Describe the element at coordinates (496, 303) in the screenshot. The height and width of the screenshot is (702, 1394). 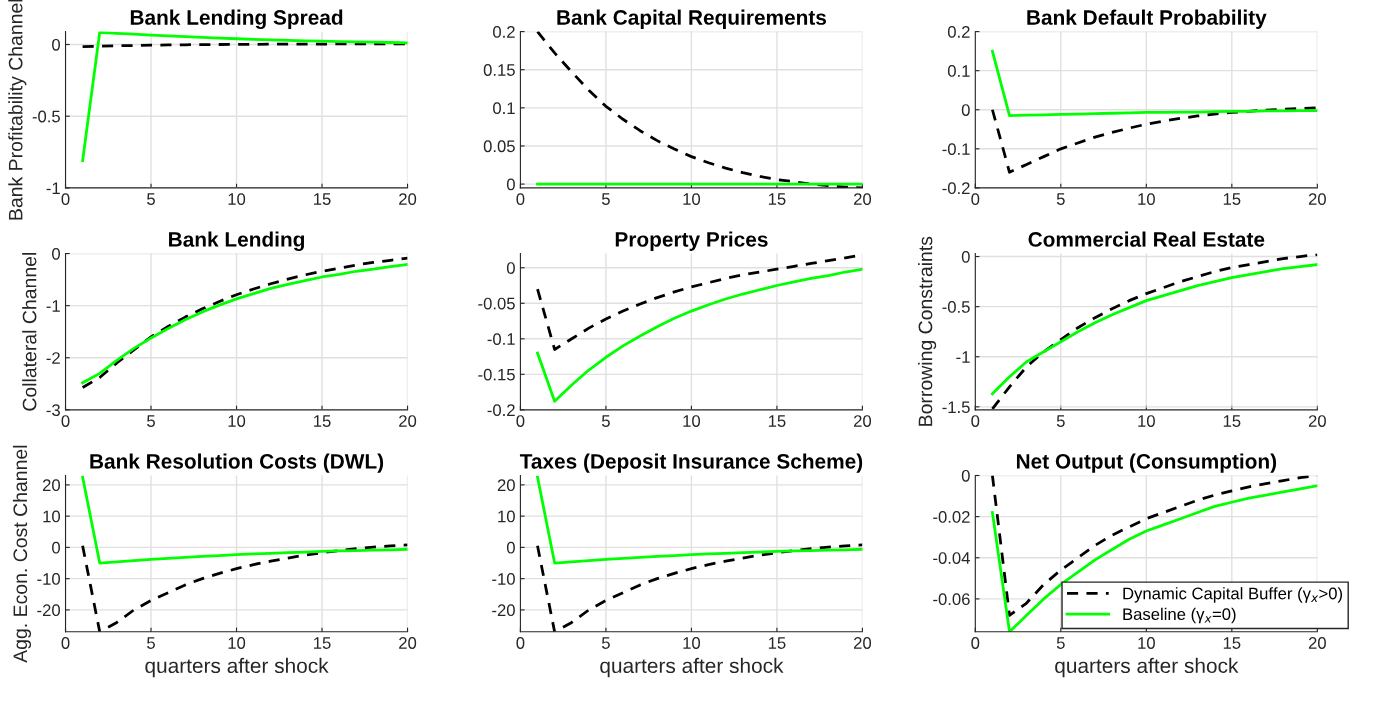
I see `y-tick-label: -0.05` at that location.